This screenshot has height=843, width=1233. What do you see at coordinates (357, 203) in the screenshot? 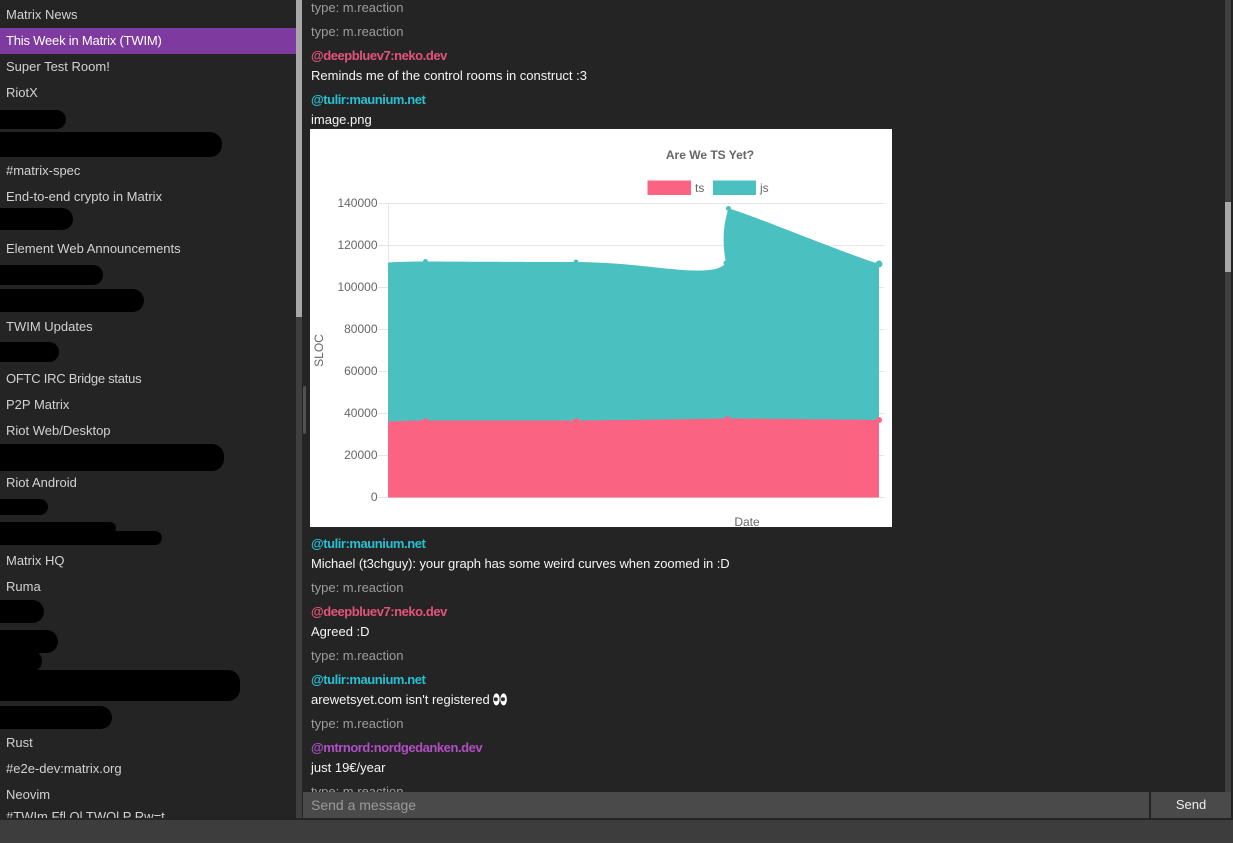
I see `svg-text: 140000` at bounding box center [357, 203].